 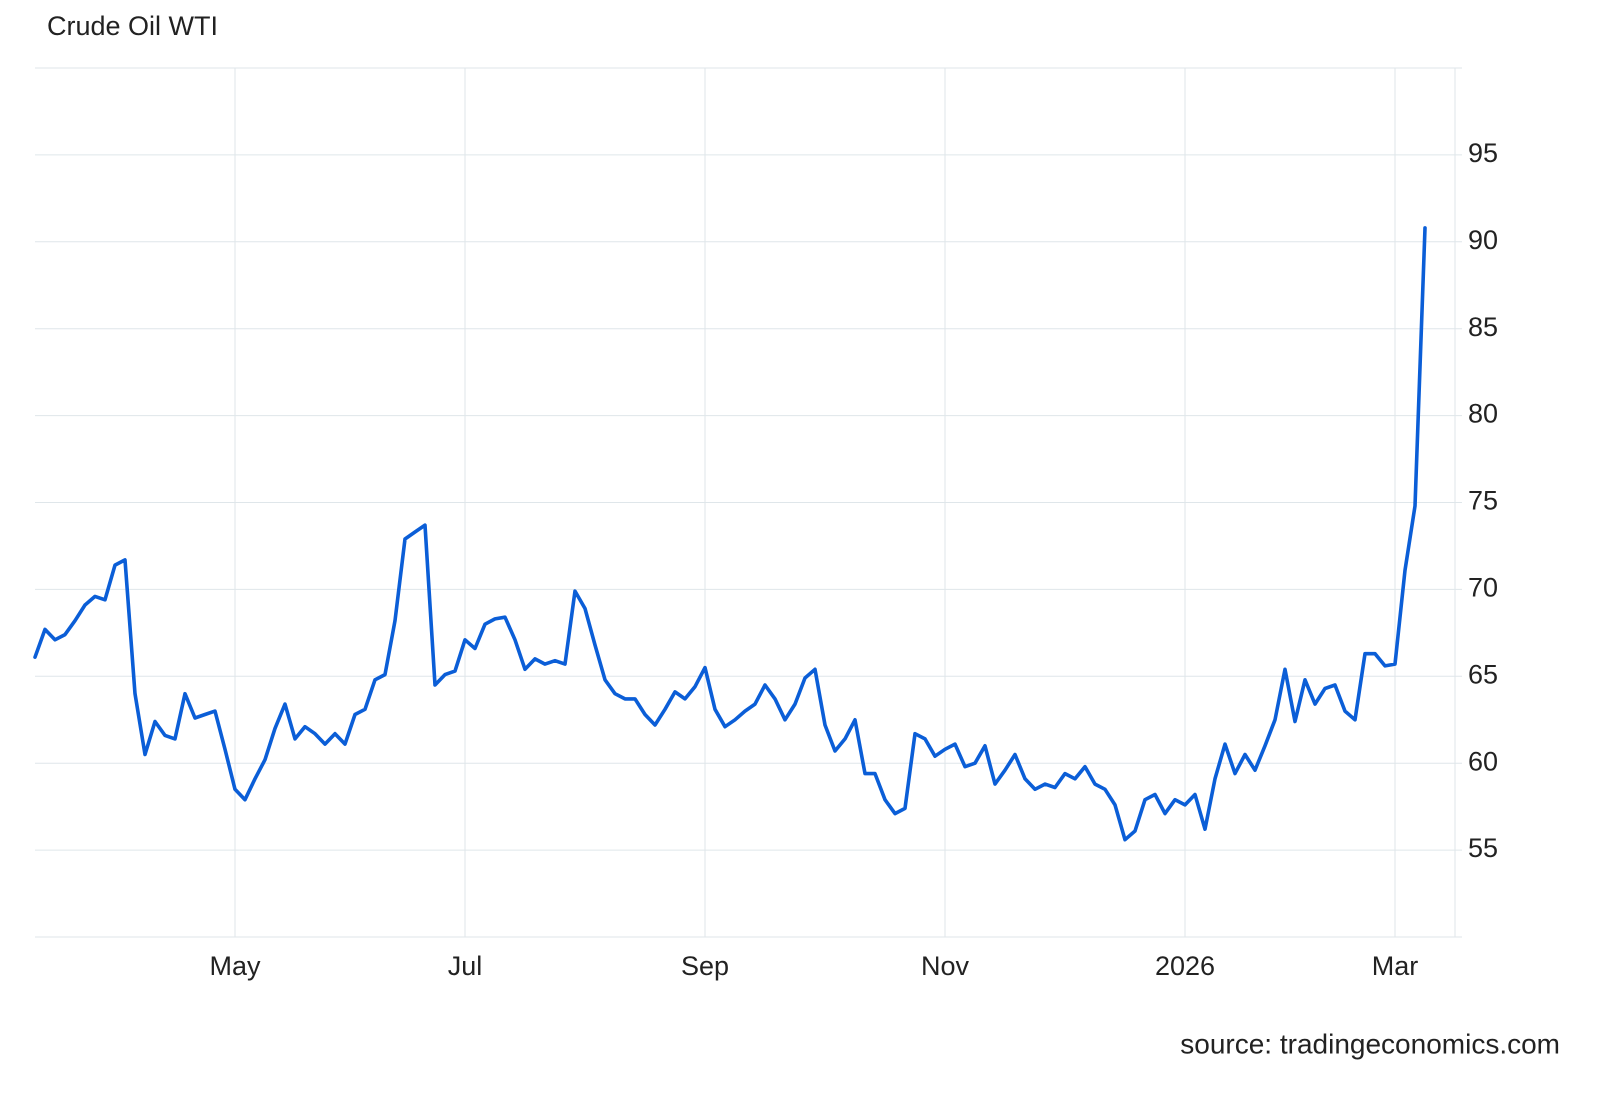 What do you see at coordinates (1370, 1043) in the screenshot?
I see `source-note: source: tradingeconomics.com` at bounding box center [1370, 1043].